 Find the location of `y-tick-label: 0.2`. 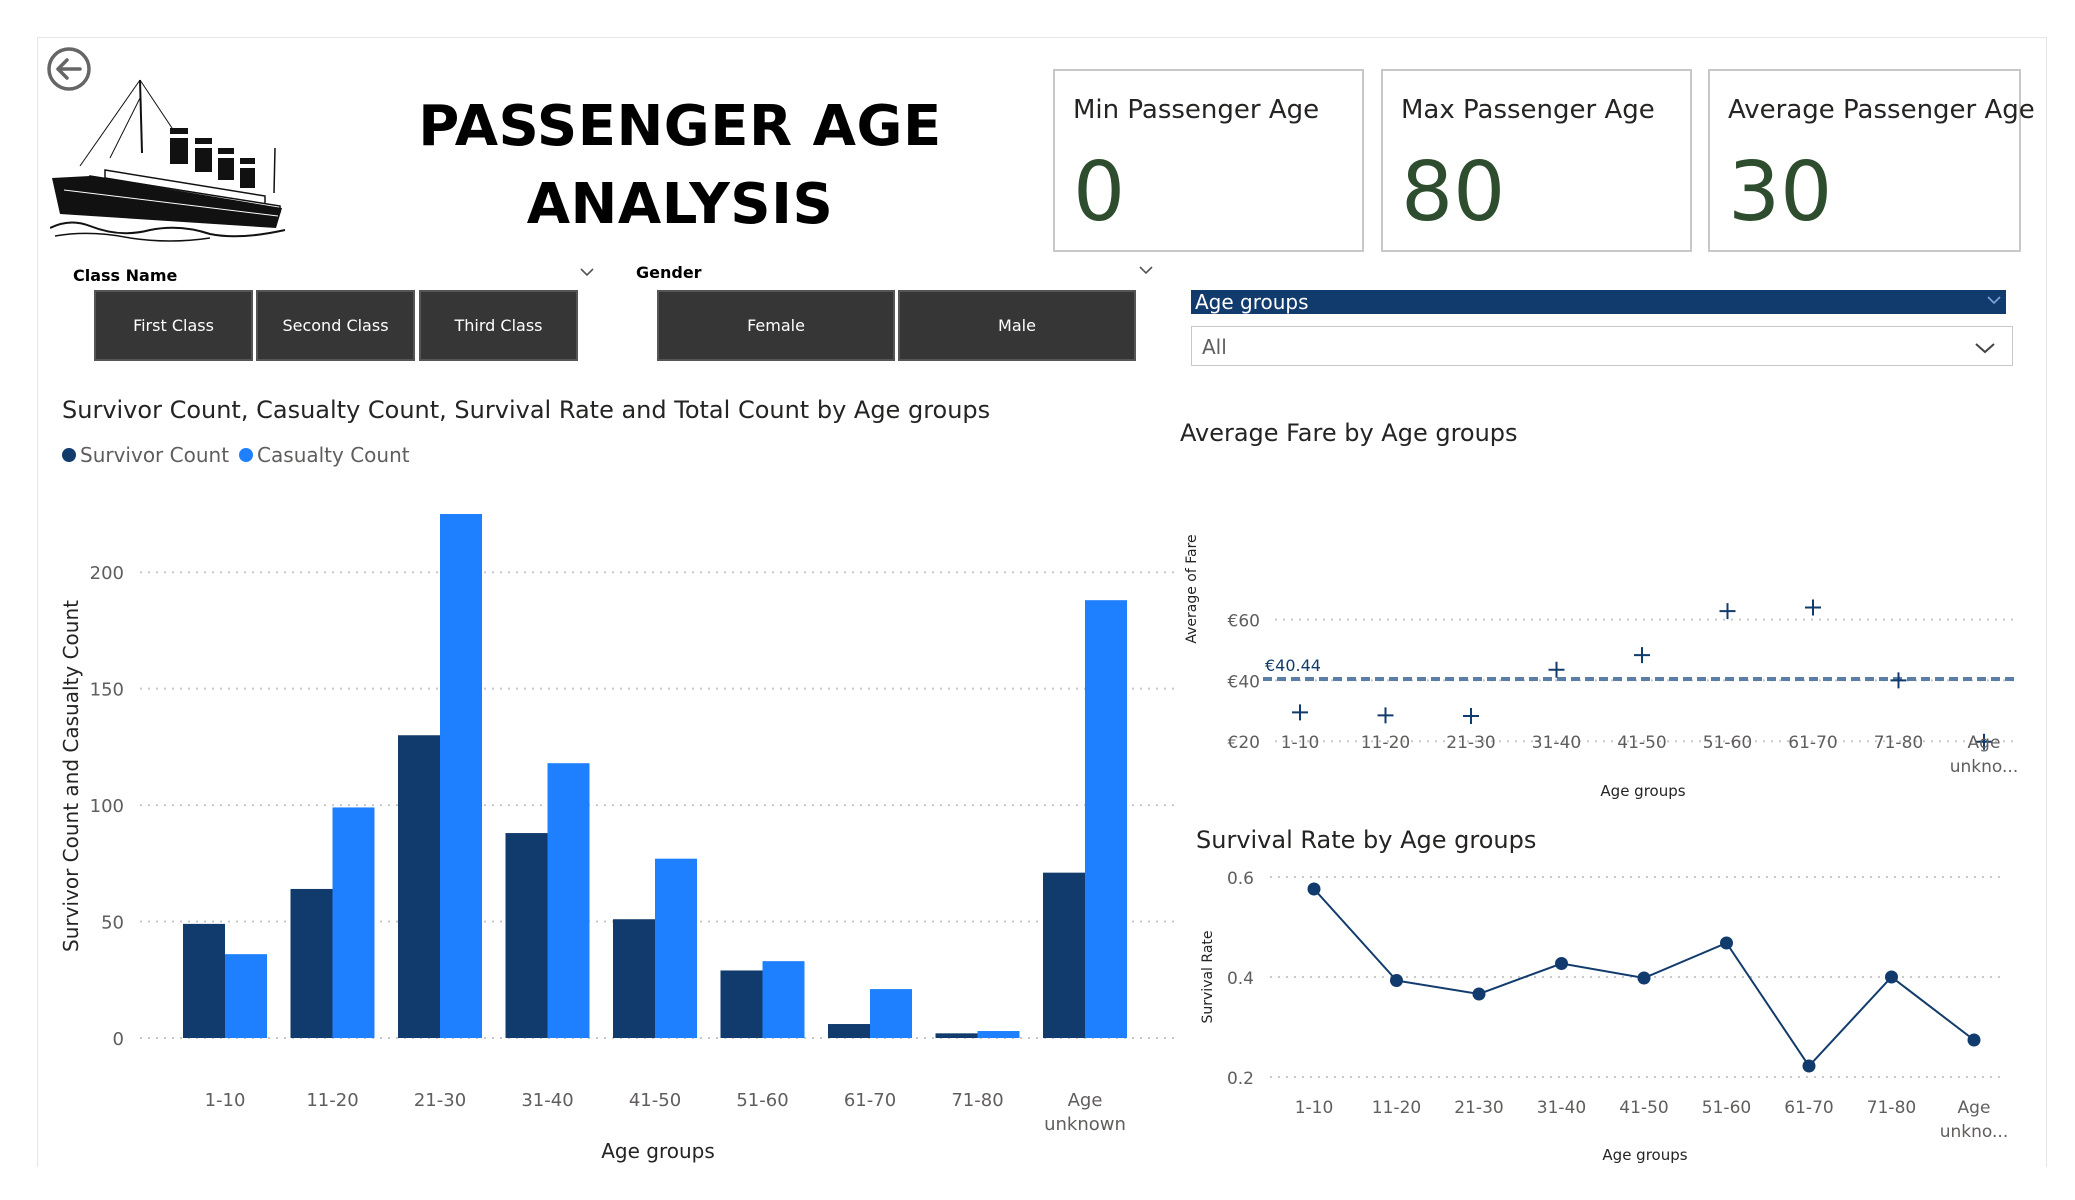

y-tick-label: 0.2 is located at coordinates (1240, 1079).